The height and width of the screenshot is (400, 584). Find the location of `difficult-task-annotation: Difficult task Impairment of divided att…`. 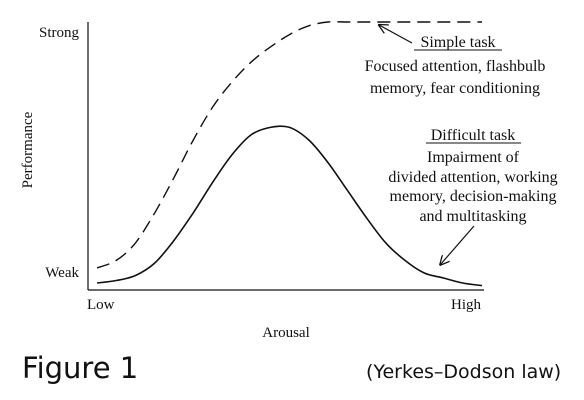

difficult-task-annotation: Difficult task Impairment of divided att… is located at coordinates (473, 196).